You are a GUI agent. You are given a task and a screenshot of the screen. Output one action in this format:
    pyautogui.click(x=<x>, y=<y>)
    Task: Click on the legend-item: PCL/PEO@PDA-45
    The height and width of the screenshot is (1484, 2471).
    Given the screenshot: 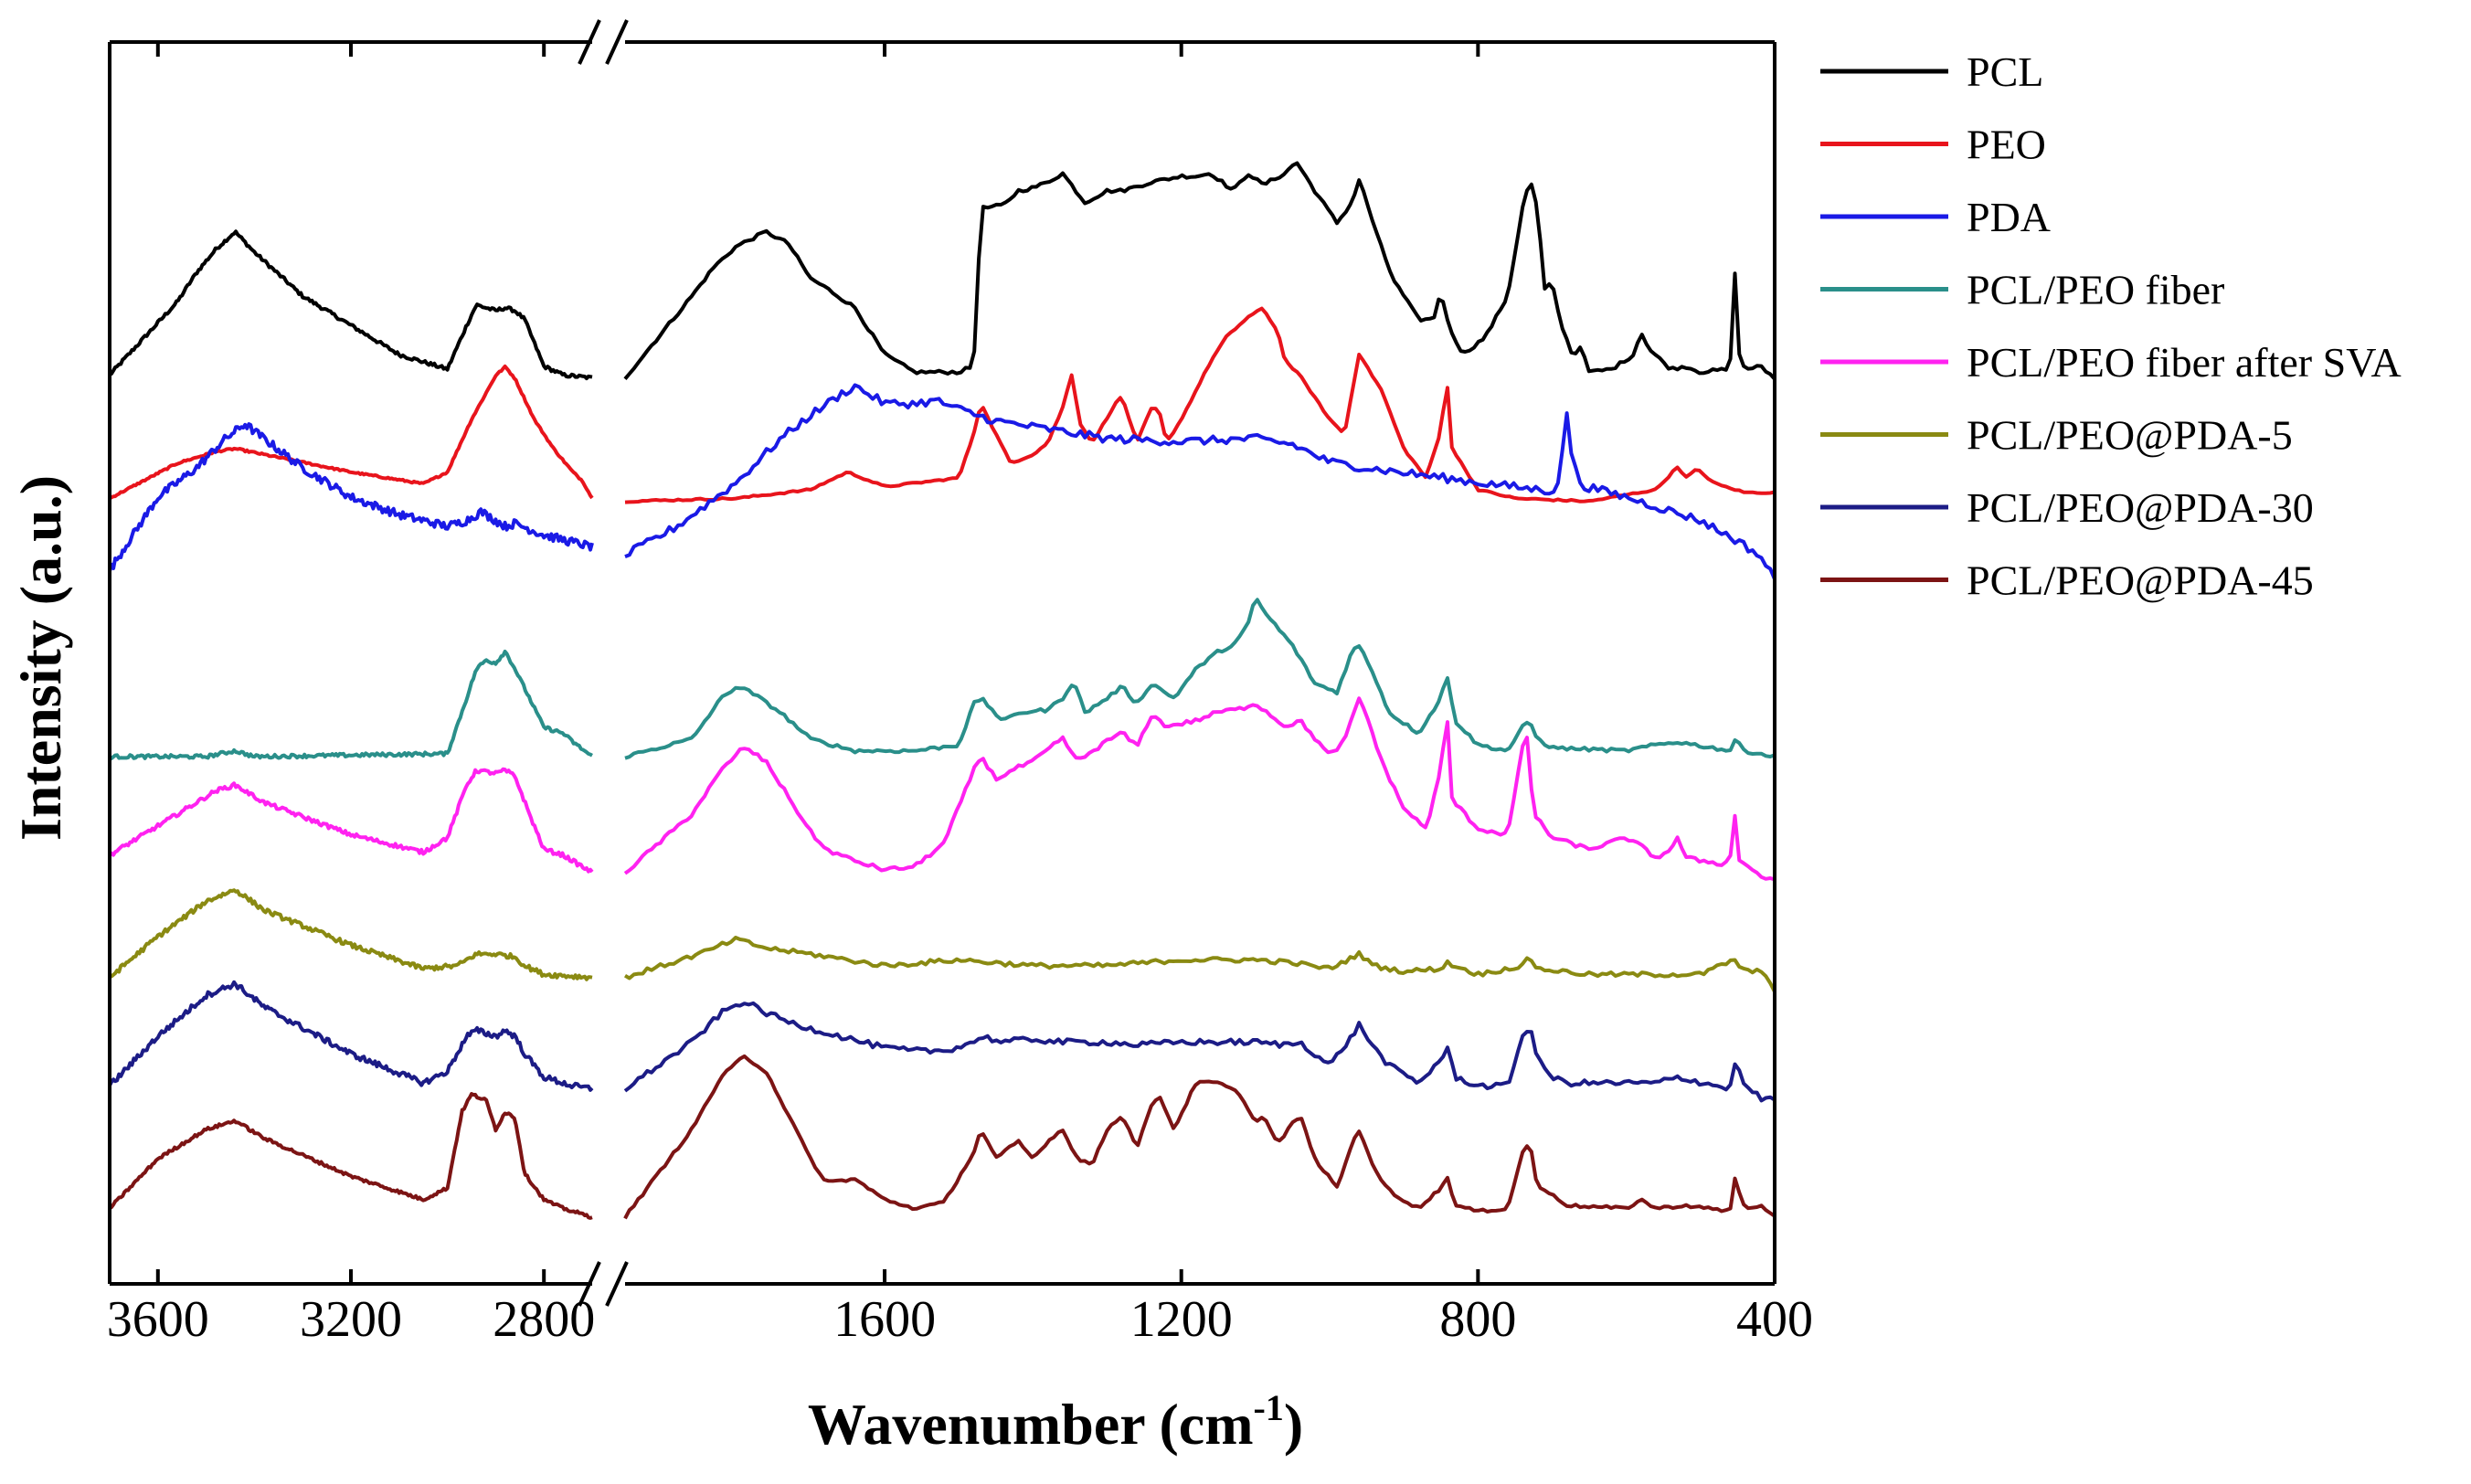 What is the action you would take?
    pyautogui.click(x=2067, y=580)
    